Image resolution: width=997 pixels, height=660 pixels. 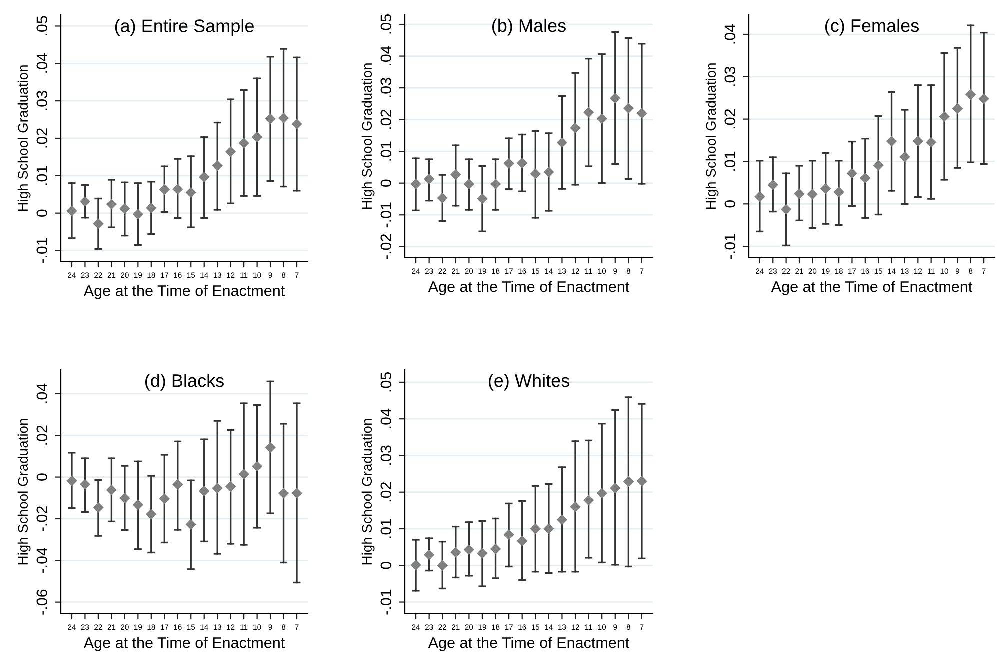 What do you see at coordinates (386, 24) in the screenshot?
I see `y-tick-label: .05` at bounding box center [386, 24].